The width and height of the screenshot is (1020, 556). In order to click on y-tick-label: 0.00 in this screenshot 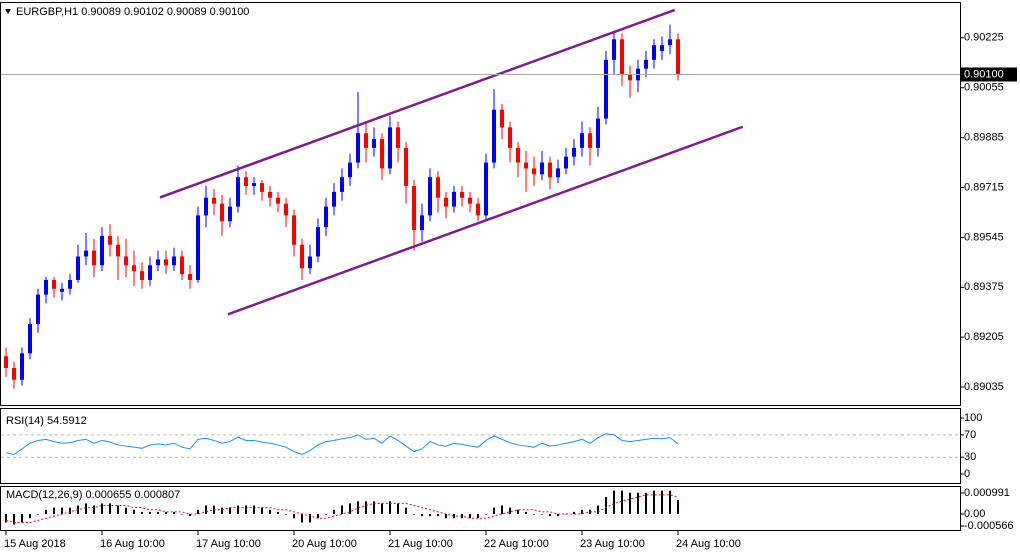, I will do `click(974, 514)`.